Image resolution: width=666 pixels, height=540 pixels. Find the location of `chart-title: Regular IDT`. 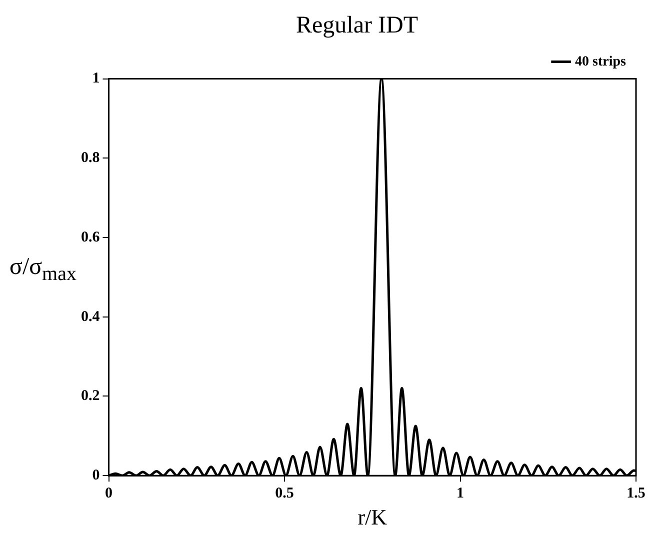

chart-title: Regular IDT is located at coordinates (357, 25).